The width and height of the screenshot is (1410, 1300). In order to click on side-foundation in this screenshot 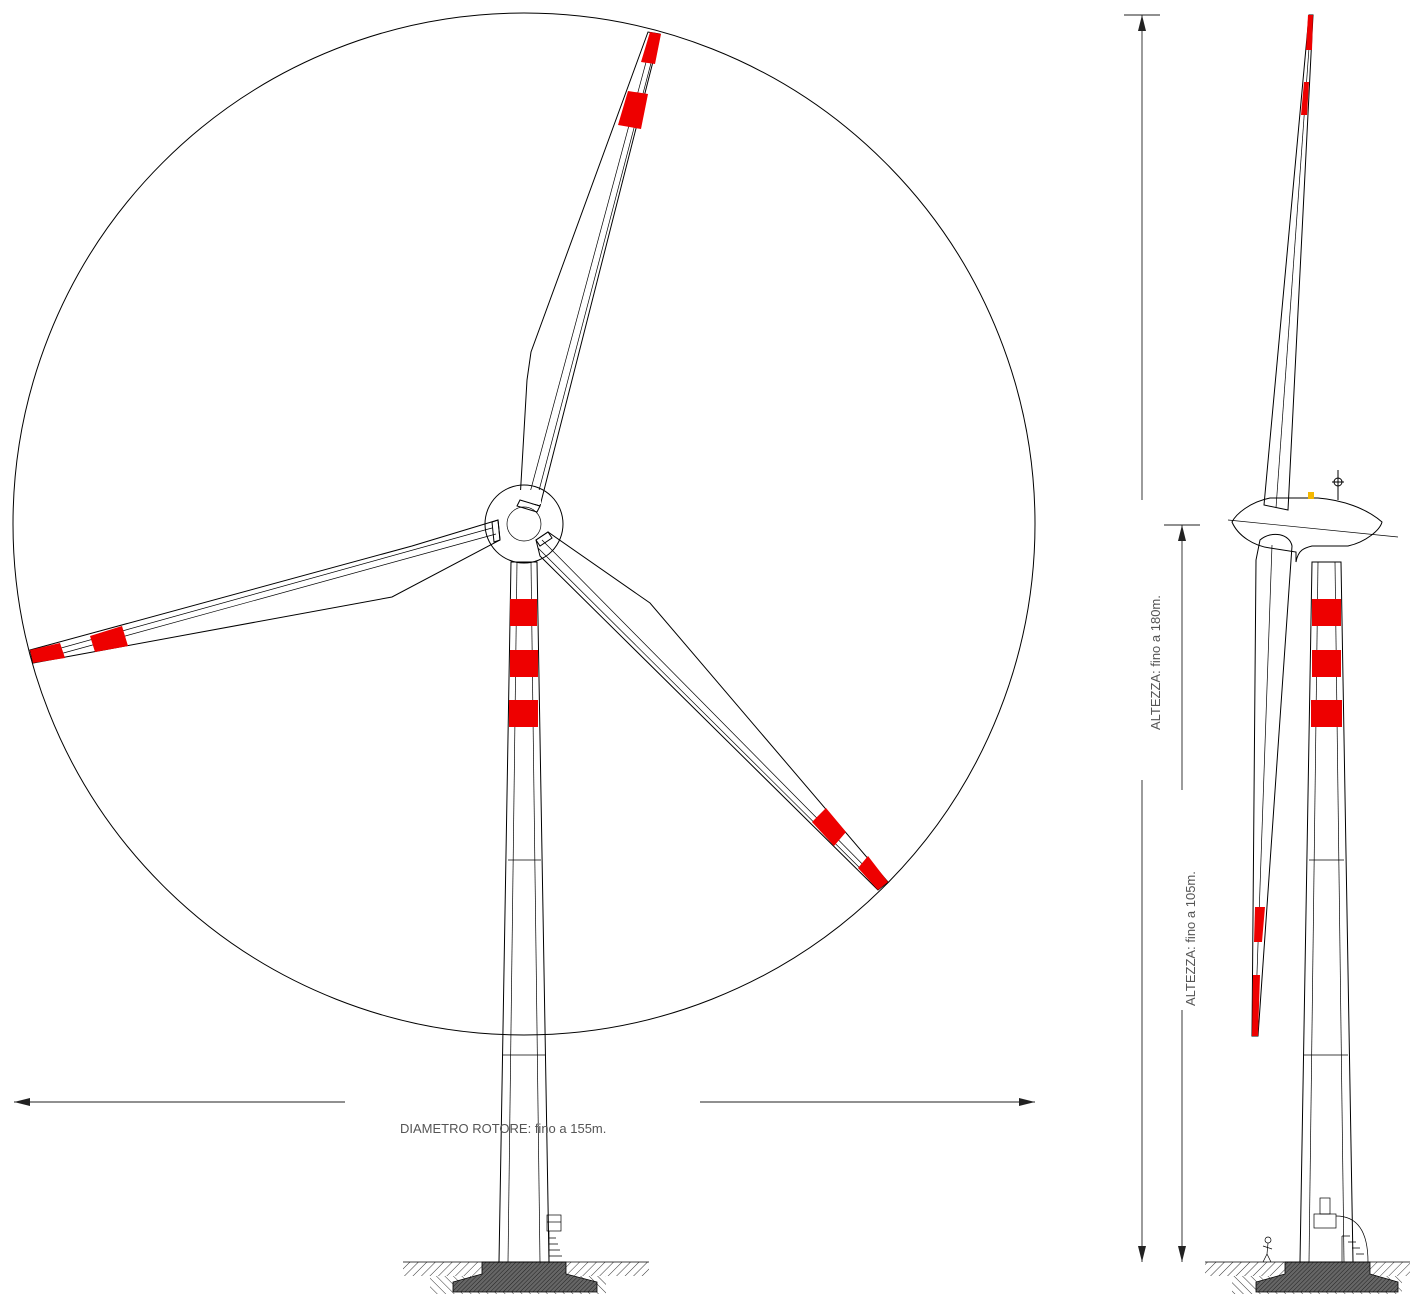, I will do `click(1307, 1277)`.